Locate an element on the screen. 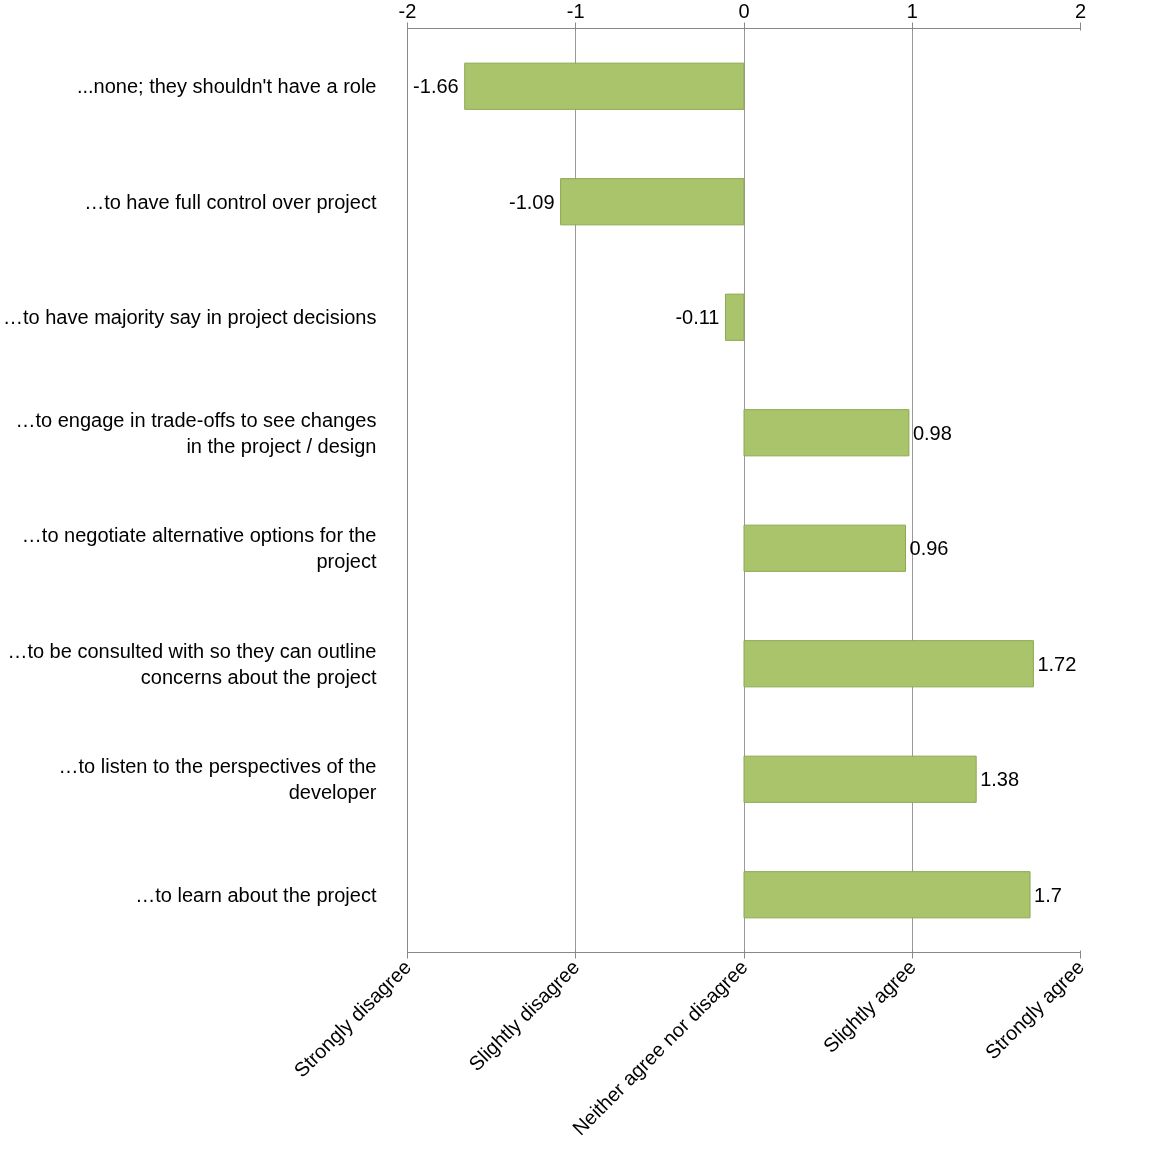 This screenshot has height=1156, width=1155. data-label: 1.72 is located at coordinates (1057, 663).